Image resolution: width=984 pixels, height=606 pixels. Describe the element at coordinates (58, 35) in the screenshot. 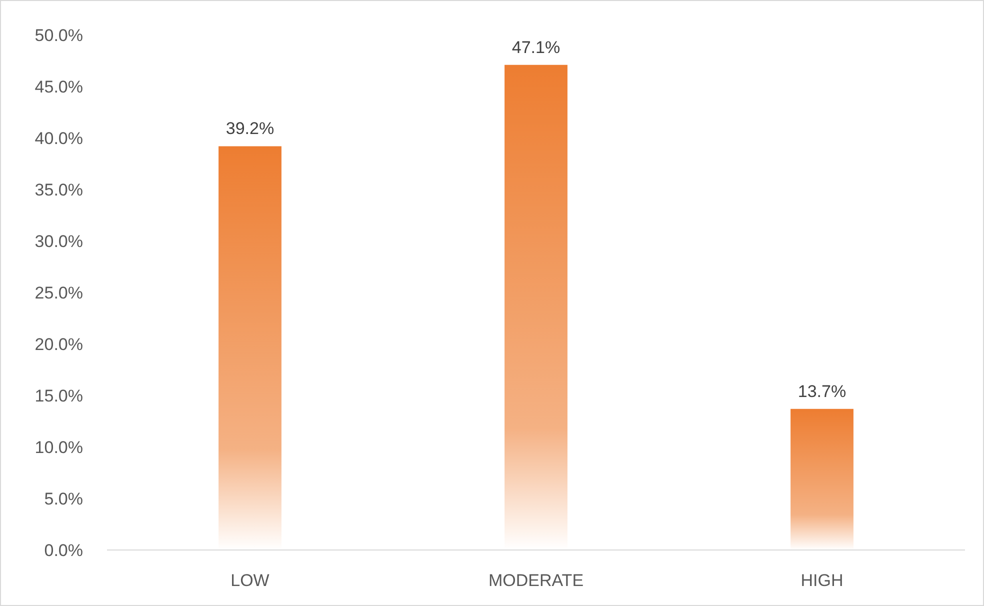

I see `y-tick-label: 50.0%` at that location.